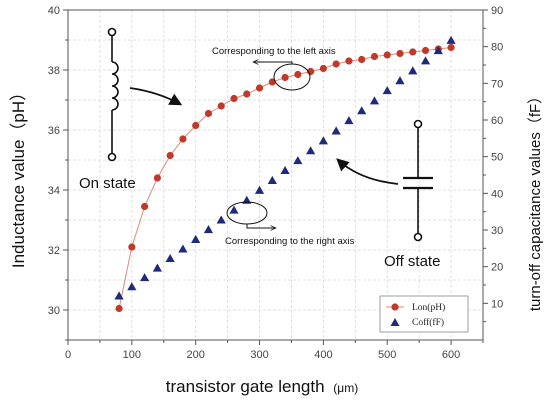 The width and height of the screenshot is (550, 412). I want to click on y-right-tick-label: 30, so click(497, 231).